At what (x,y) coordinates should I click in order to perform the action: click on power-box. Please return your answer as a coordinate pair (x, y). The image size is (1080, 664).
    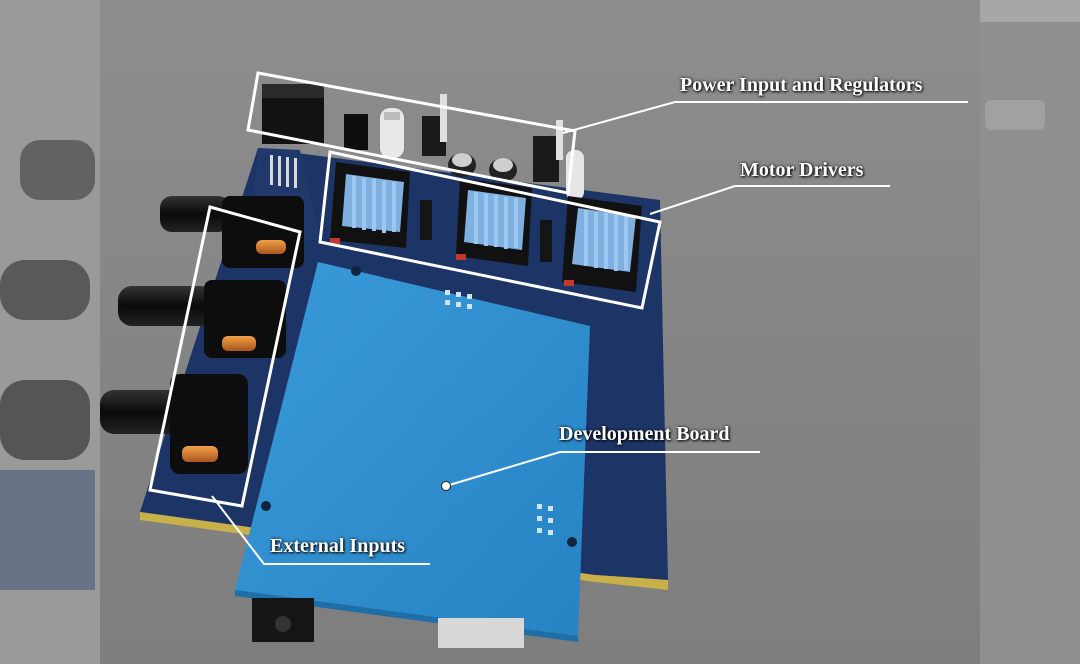
    Looking at the image, I should click on (411, 133).